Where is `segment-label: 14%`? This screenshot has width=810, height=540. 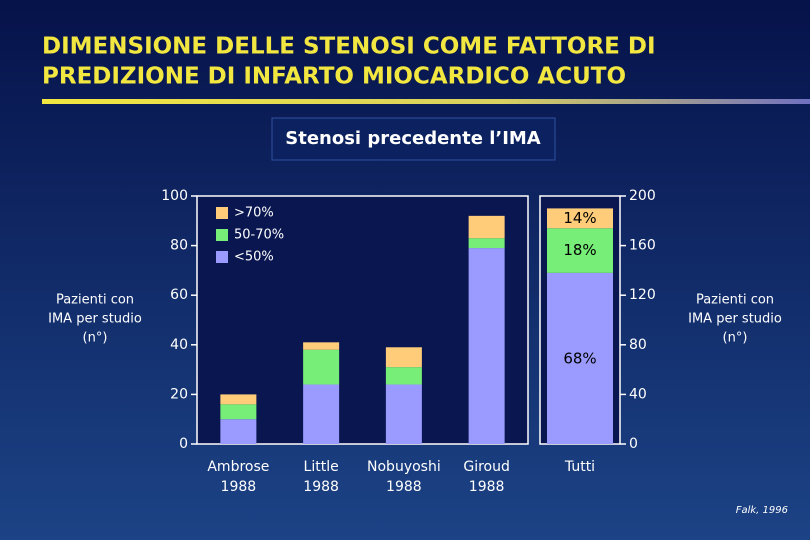 segment-label: 14% is located at coordinates (579, 218).